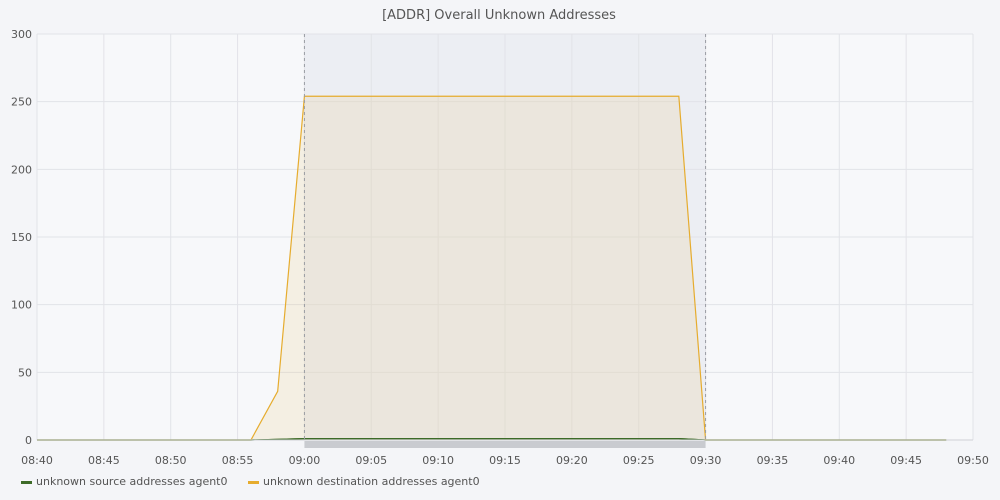  I want to click on x-tick-label: 09:00, so click(305, 460).